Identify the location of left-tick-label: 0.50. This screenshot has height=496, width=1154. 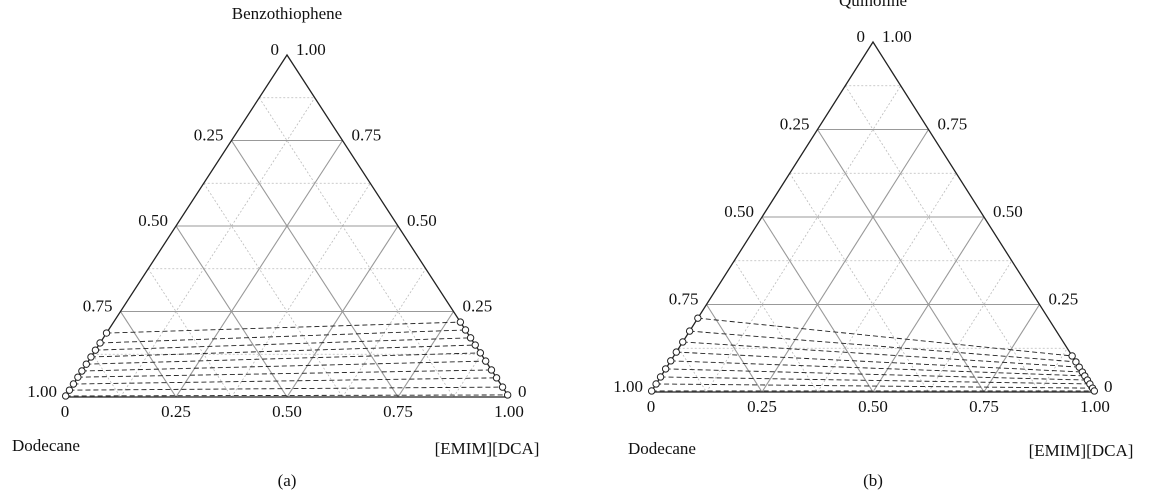
(153, 220).